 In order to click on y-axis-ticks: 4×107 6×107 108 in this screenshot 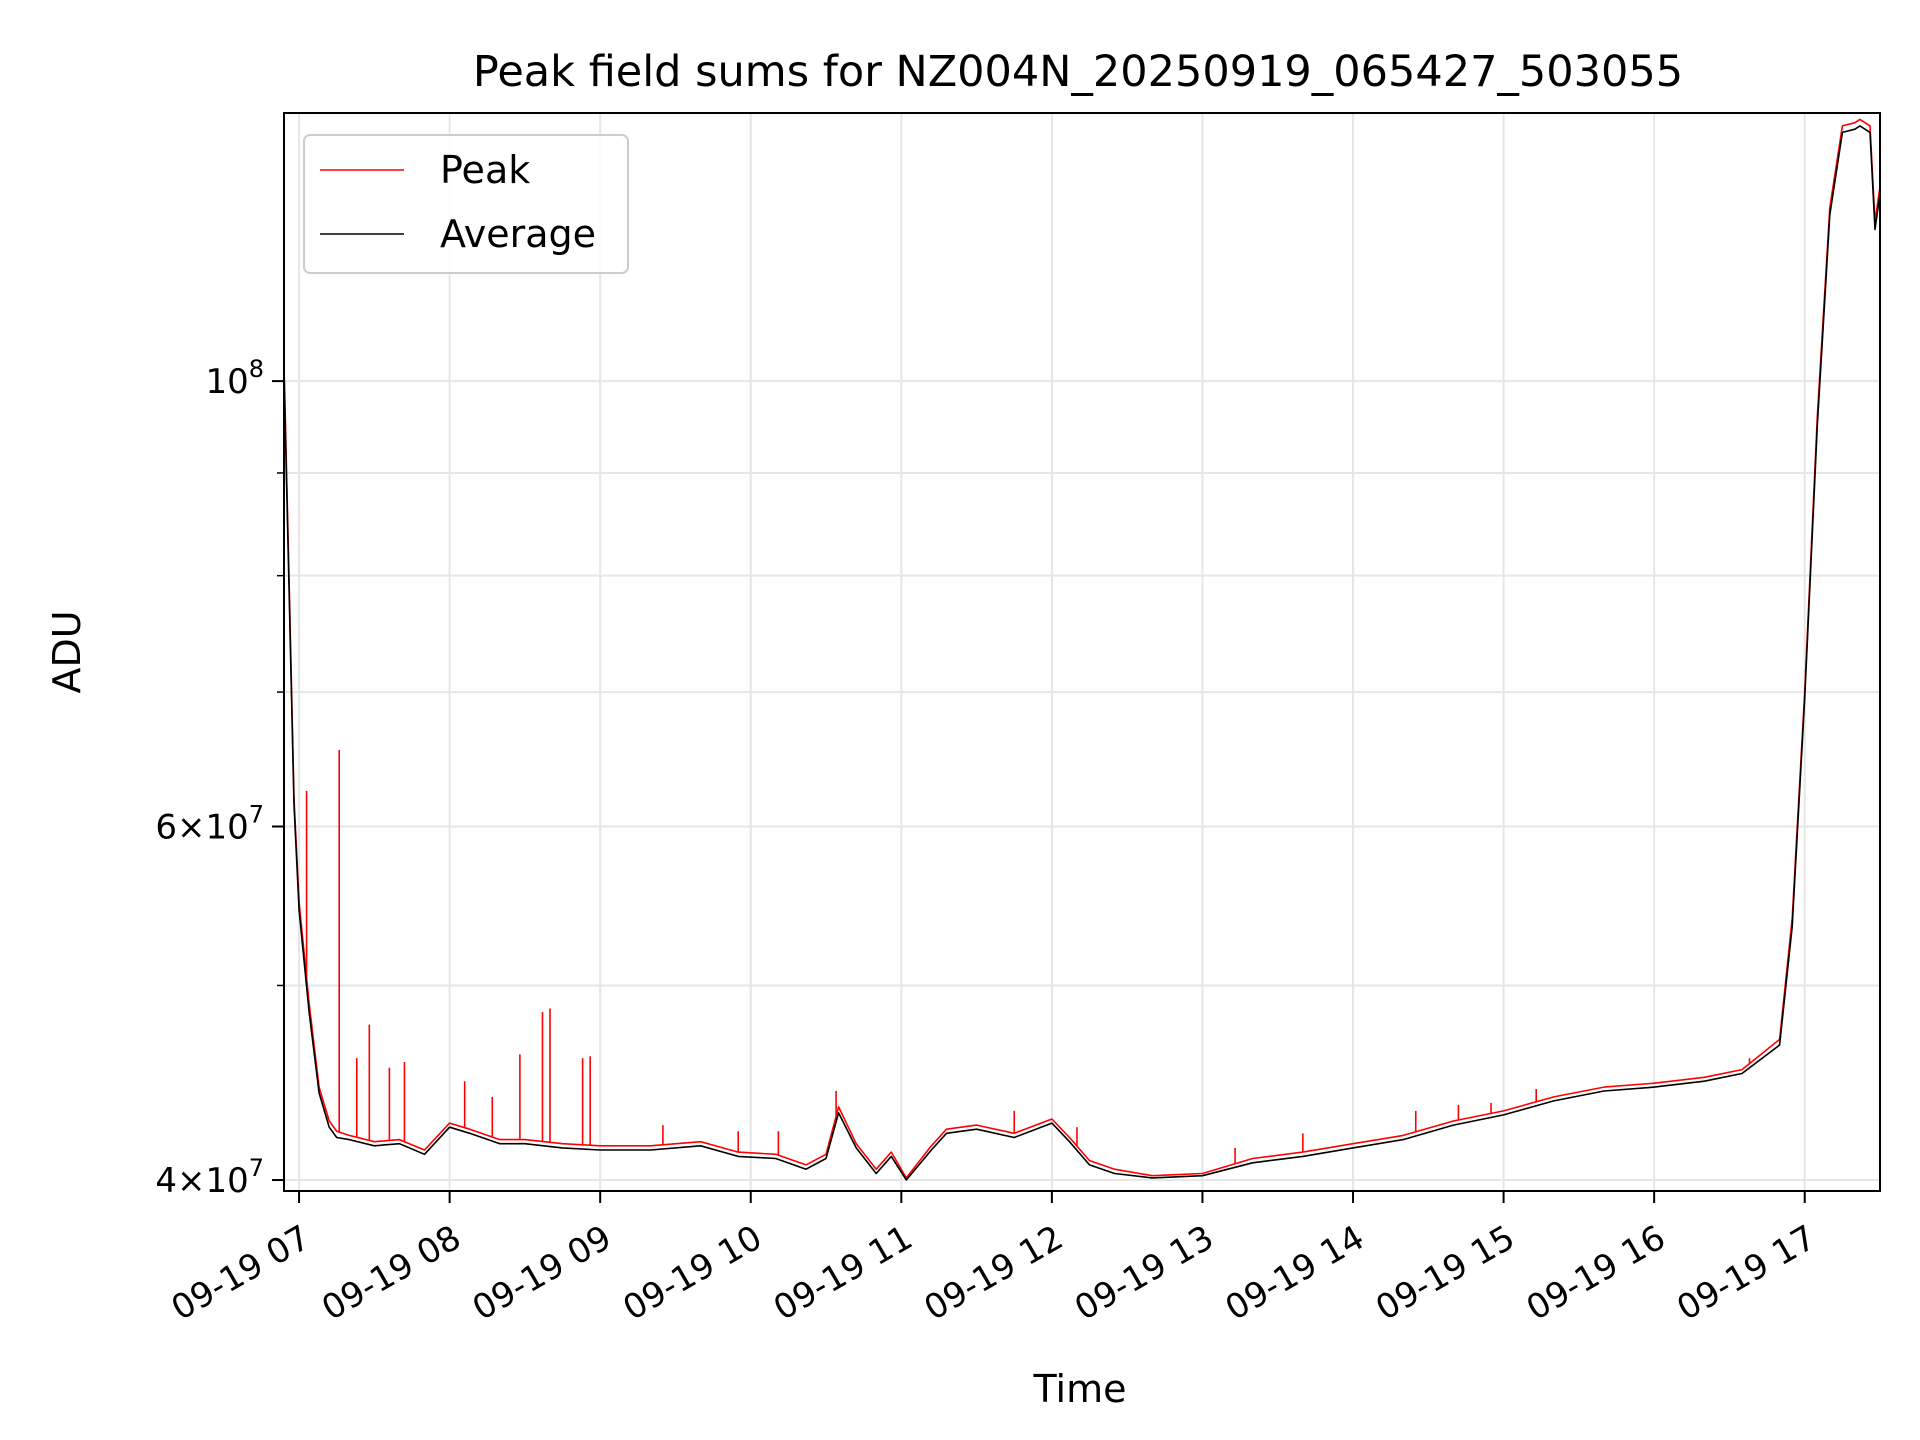, I will do `click(219, 778)`.